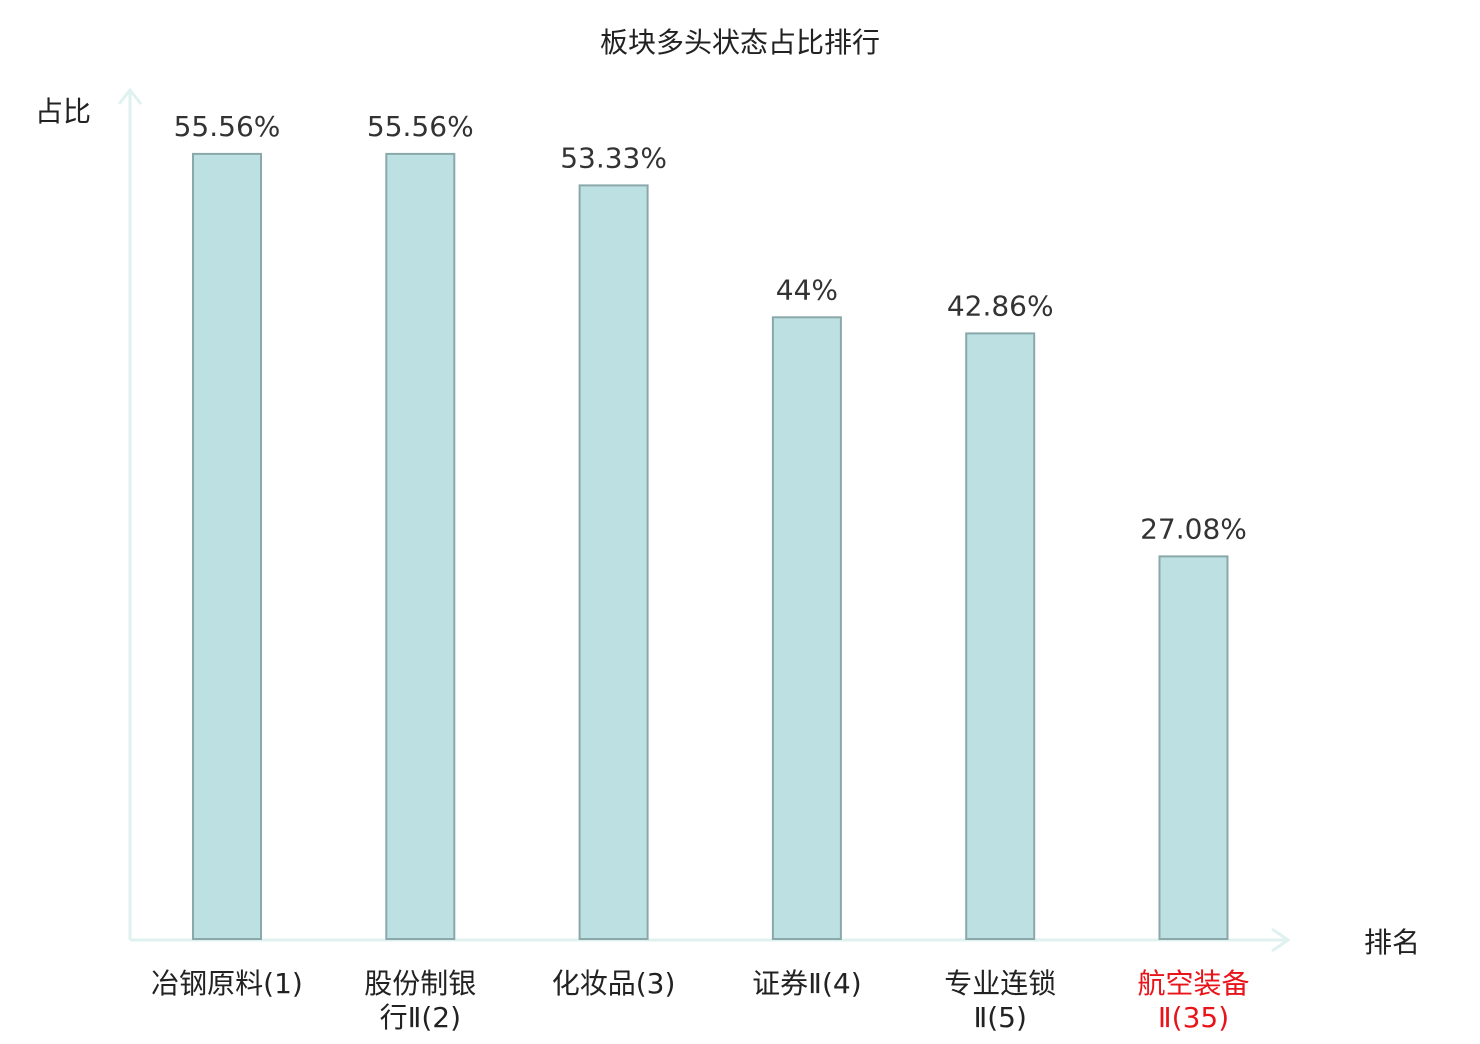 The width and height of the screenshot is (1480, 1044). What do you see at coordinates (613, 157) in the screenshot?
I see `data-label-3: 53.33%` at bounding box center [613, 157].